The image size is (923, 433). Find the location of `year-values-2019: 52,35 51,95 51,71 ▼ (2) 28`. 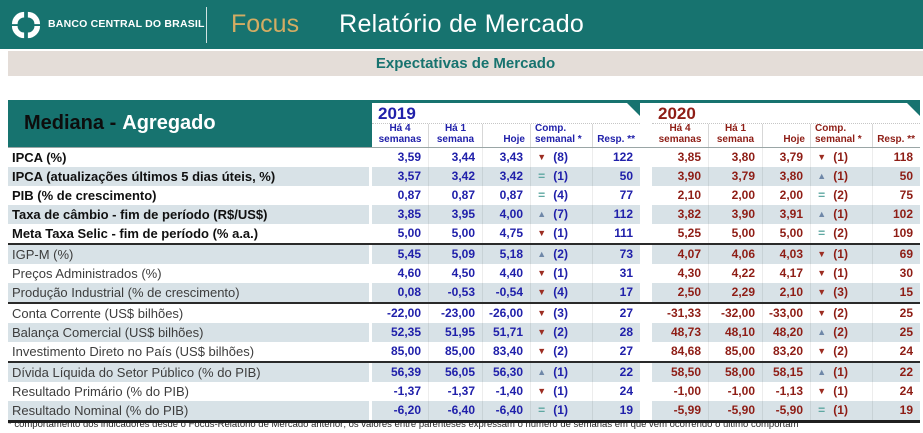

year-values-2019: 52,35 51,95 51,71 ▼ (2) 28 is located at coordinates (506, 332).